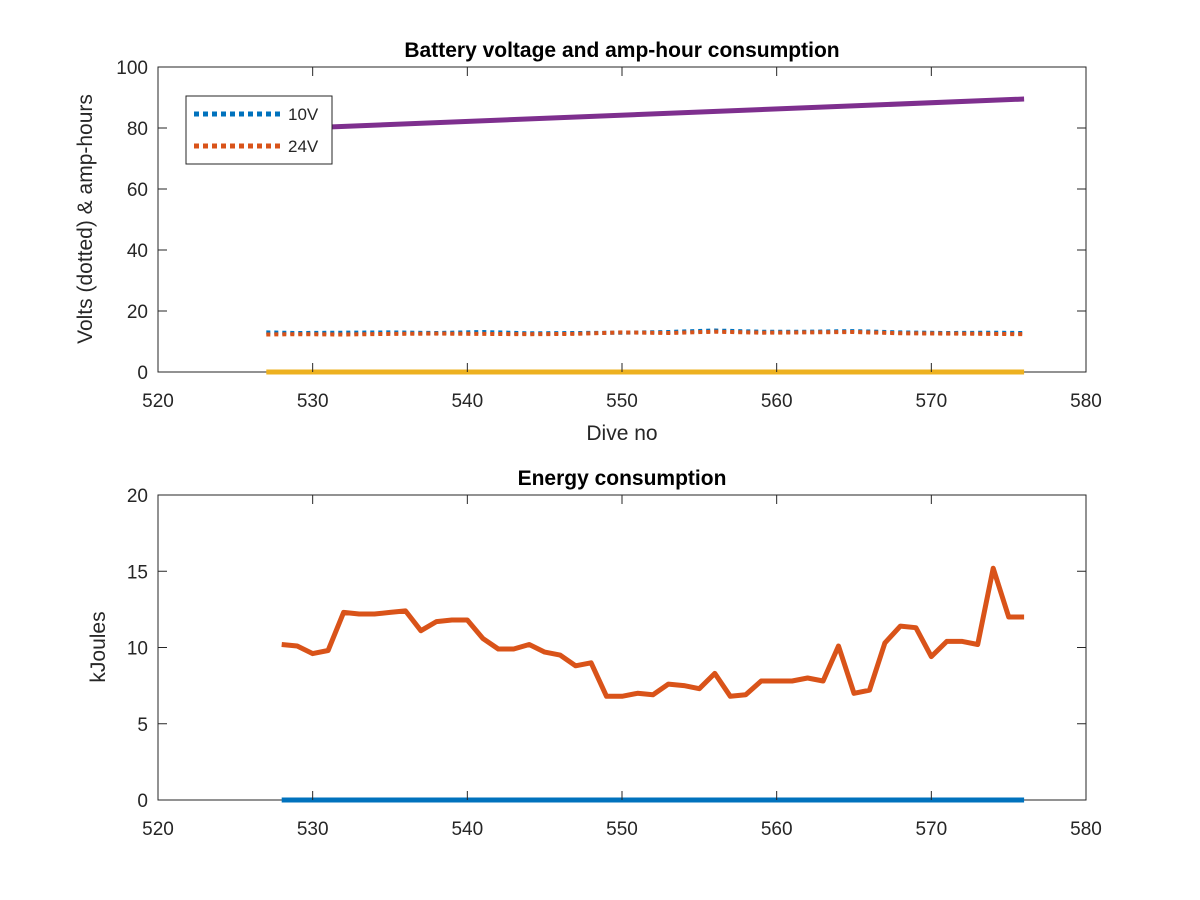  What do you see at coordinates (313, 829) in the screenshot?
I see `x-tick-label-energy: 530` at bounding box center [313, 829].